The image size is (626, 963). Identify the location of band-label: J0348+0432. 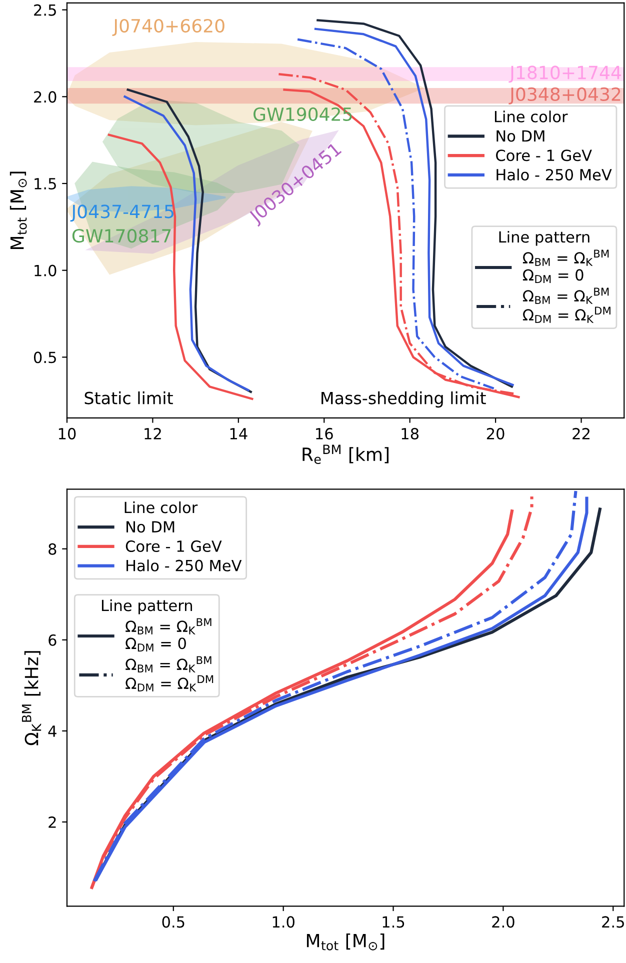
(564, 95).